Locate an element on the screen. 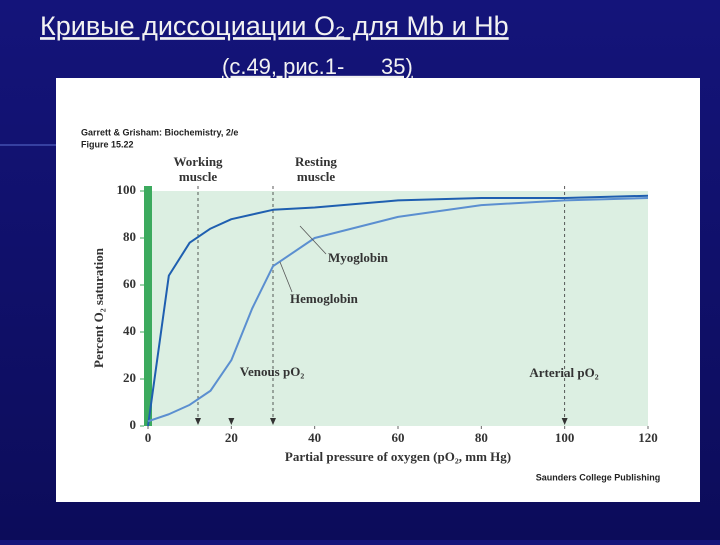 This screenshot has width=720, height=545. series-label: Myoglobin is located at coordinates (358, 257).